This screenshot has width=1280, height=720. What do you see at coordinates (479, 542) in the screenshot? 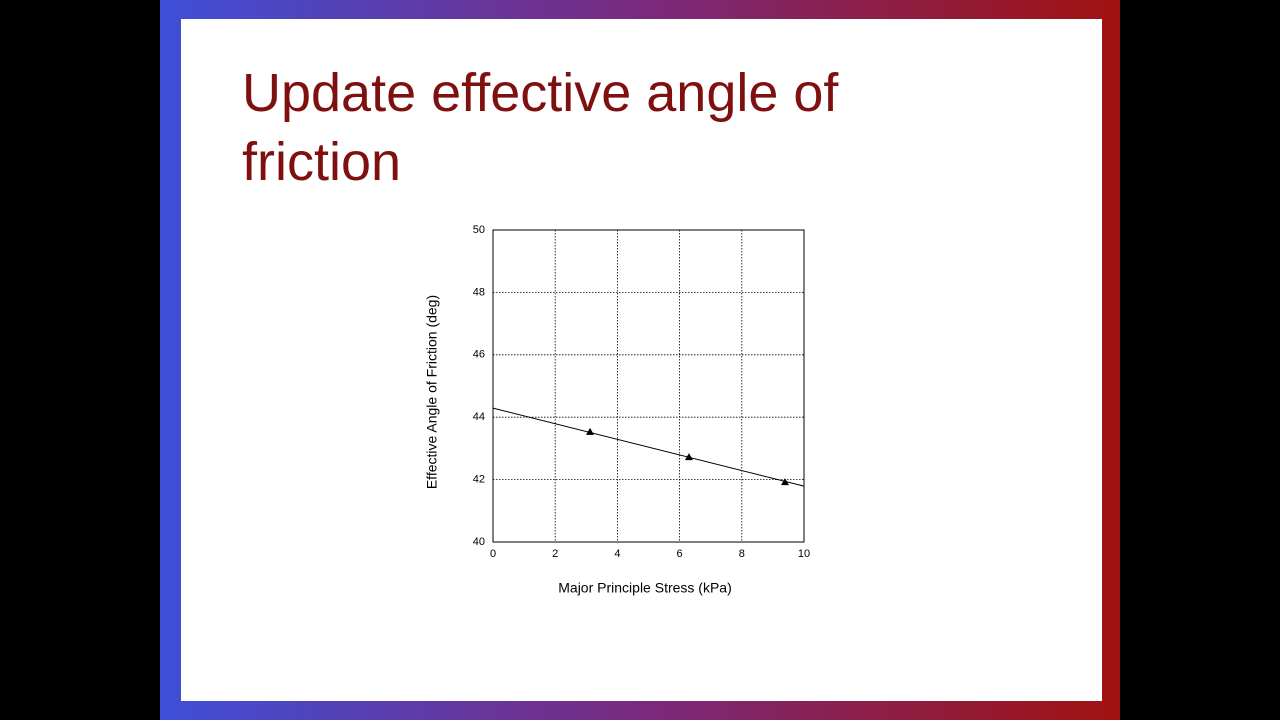
I see `y-tick-label: 40` at bounding box center [479, 542].